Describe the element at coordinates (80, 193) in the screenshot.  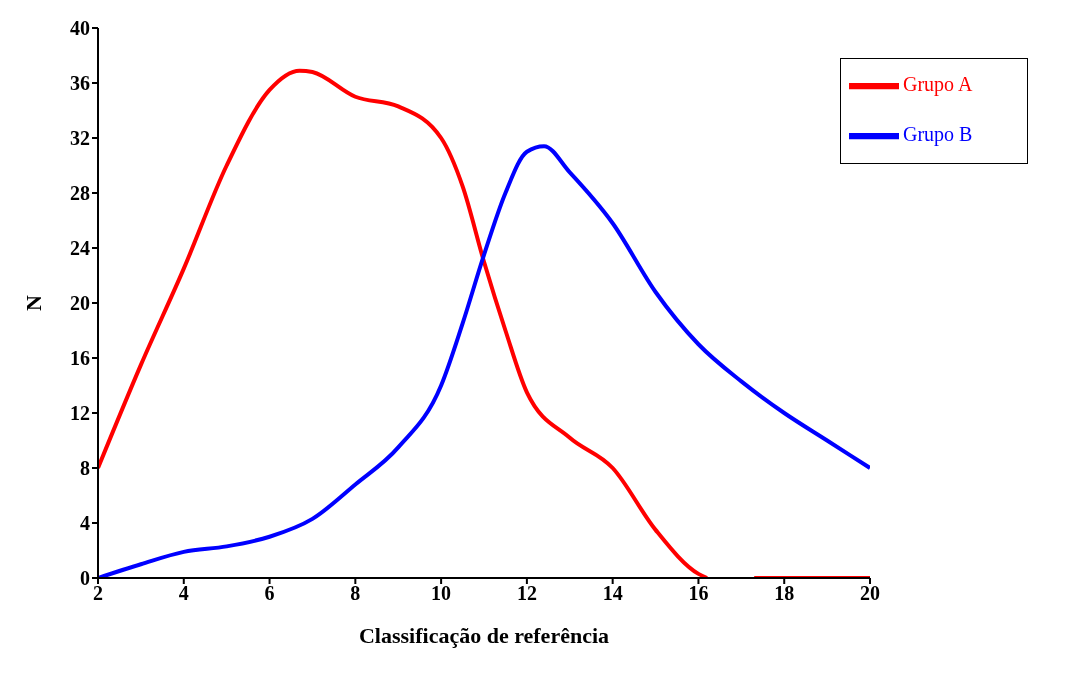
I see `y-tick-label: 28` at that location.